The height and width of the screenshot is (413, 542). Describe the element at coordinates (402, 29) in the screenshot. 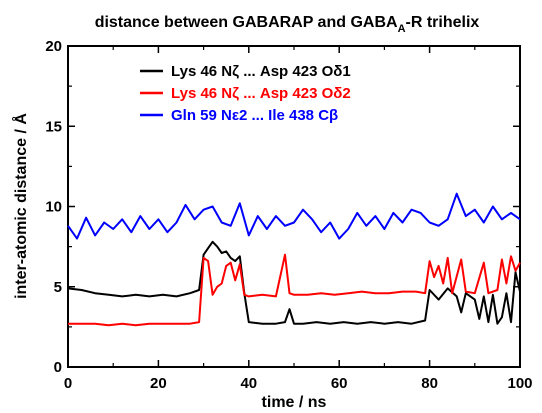

I see `chart-title-subscript: A` at that location.